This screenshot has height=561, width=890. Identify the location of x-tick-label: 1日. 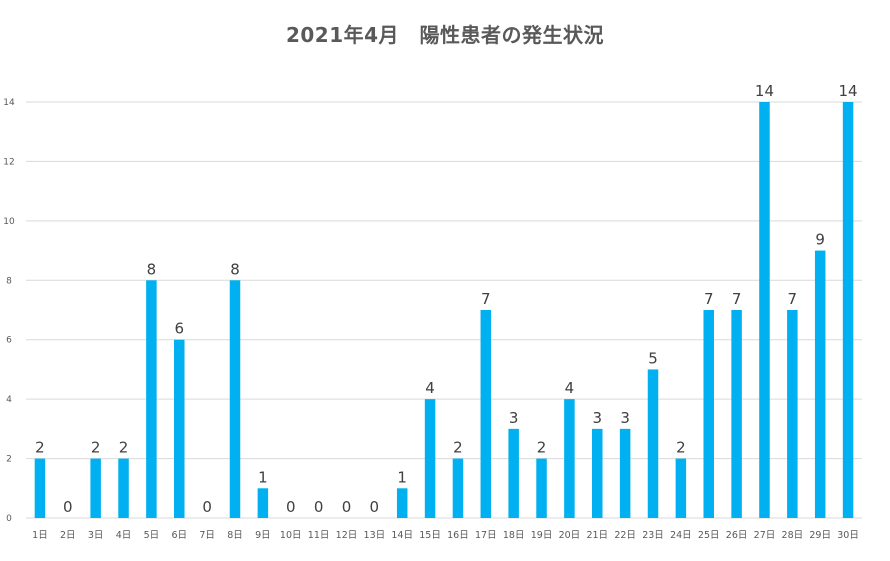
(40, 535).